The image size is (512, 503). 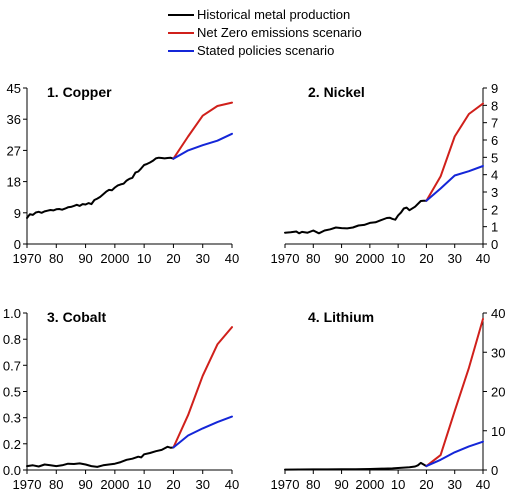 What do you see at coordinates (114, 258) in the screenshot?
I see `panel-1-x-tick-label: 2000` at bounding box center [114, 258].